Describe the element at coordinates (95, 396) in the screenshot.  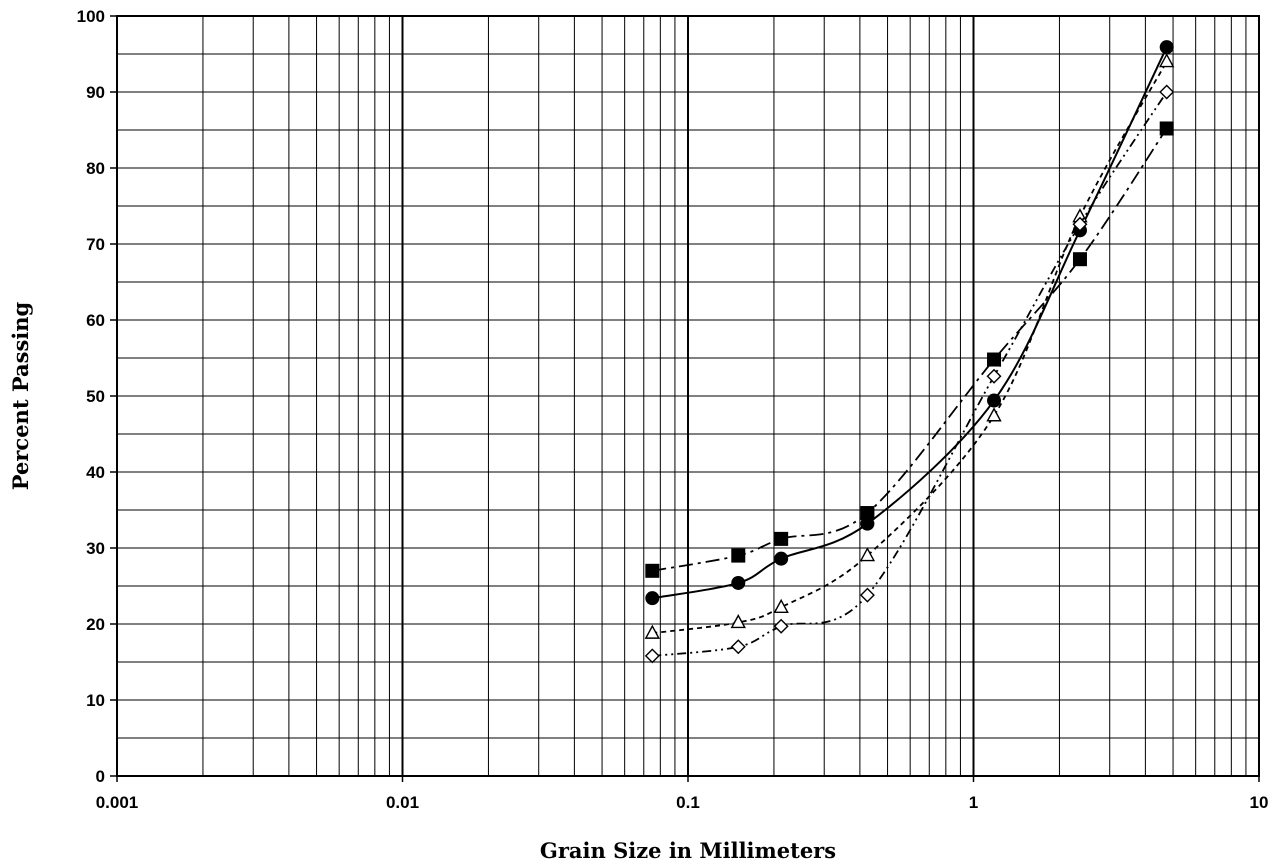
I see `y-tick-label: 50` at that location.